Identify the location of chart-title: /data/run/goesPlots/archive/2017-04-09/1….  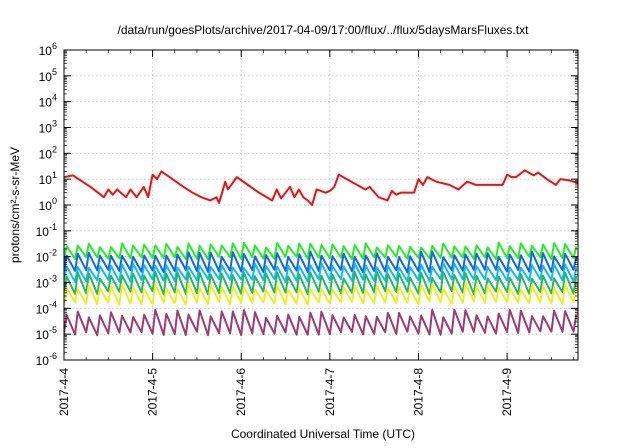
(324, 30).